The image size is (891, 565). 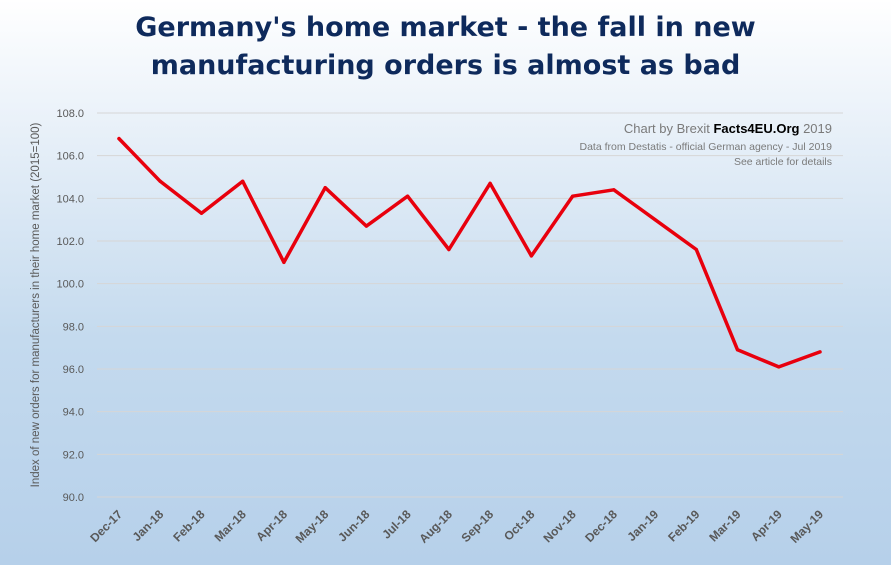 I want to click on credit-line-1: Chart by Brexit Facts4EU.Org 2019, so click(x=728, y=128).